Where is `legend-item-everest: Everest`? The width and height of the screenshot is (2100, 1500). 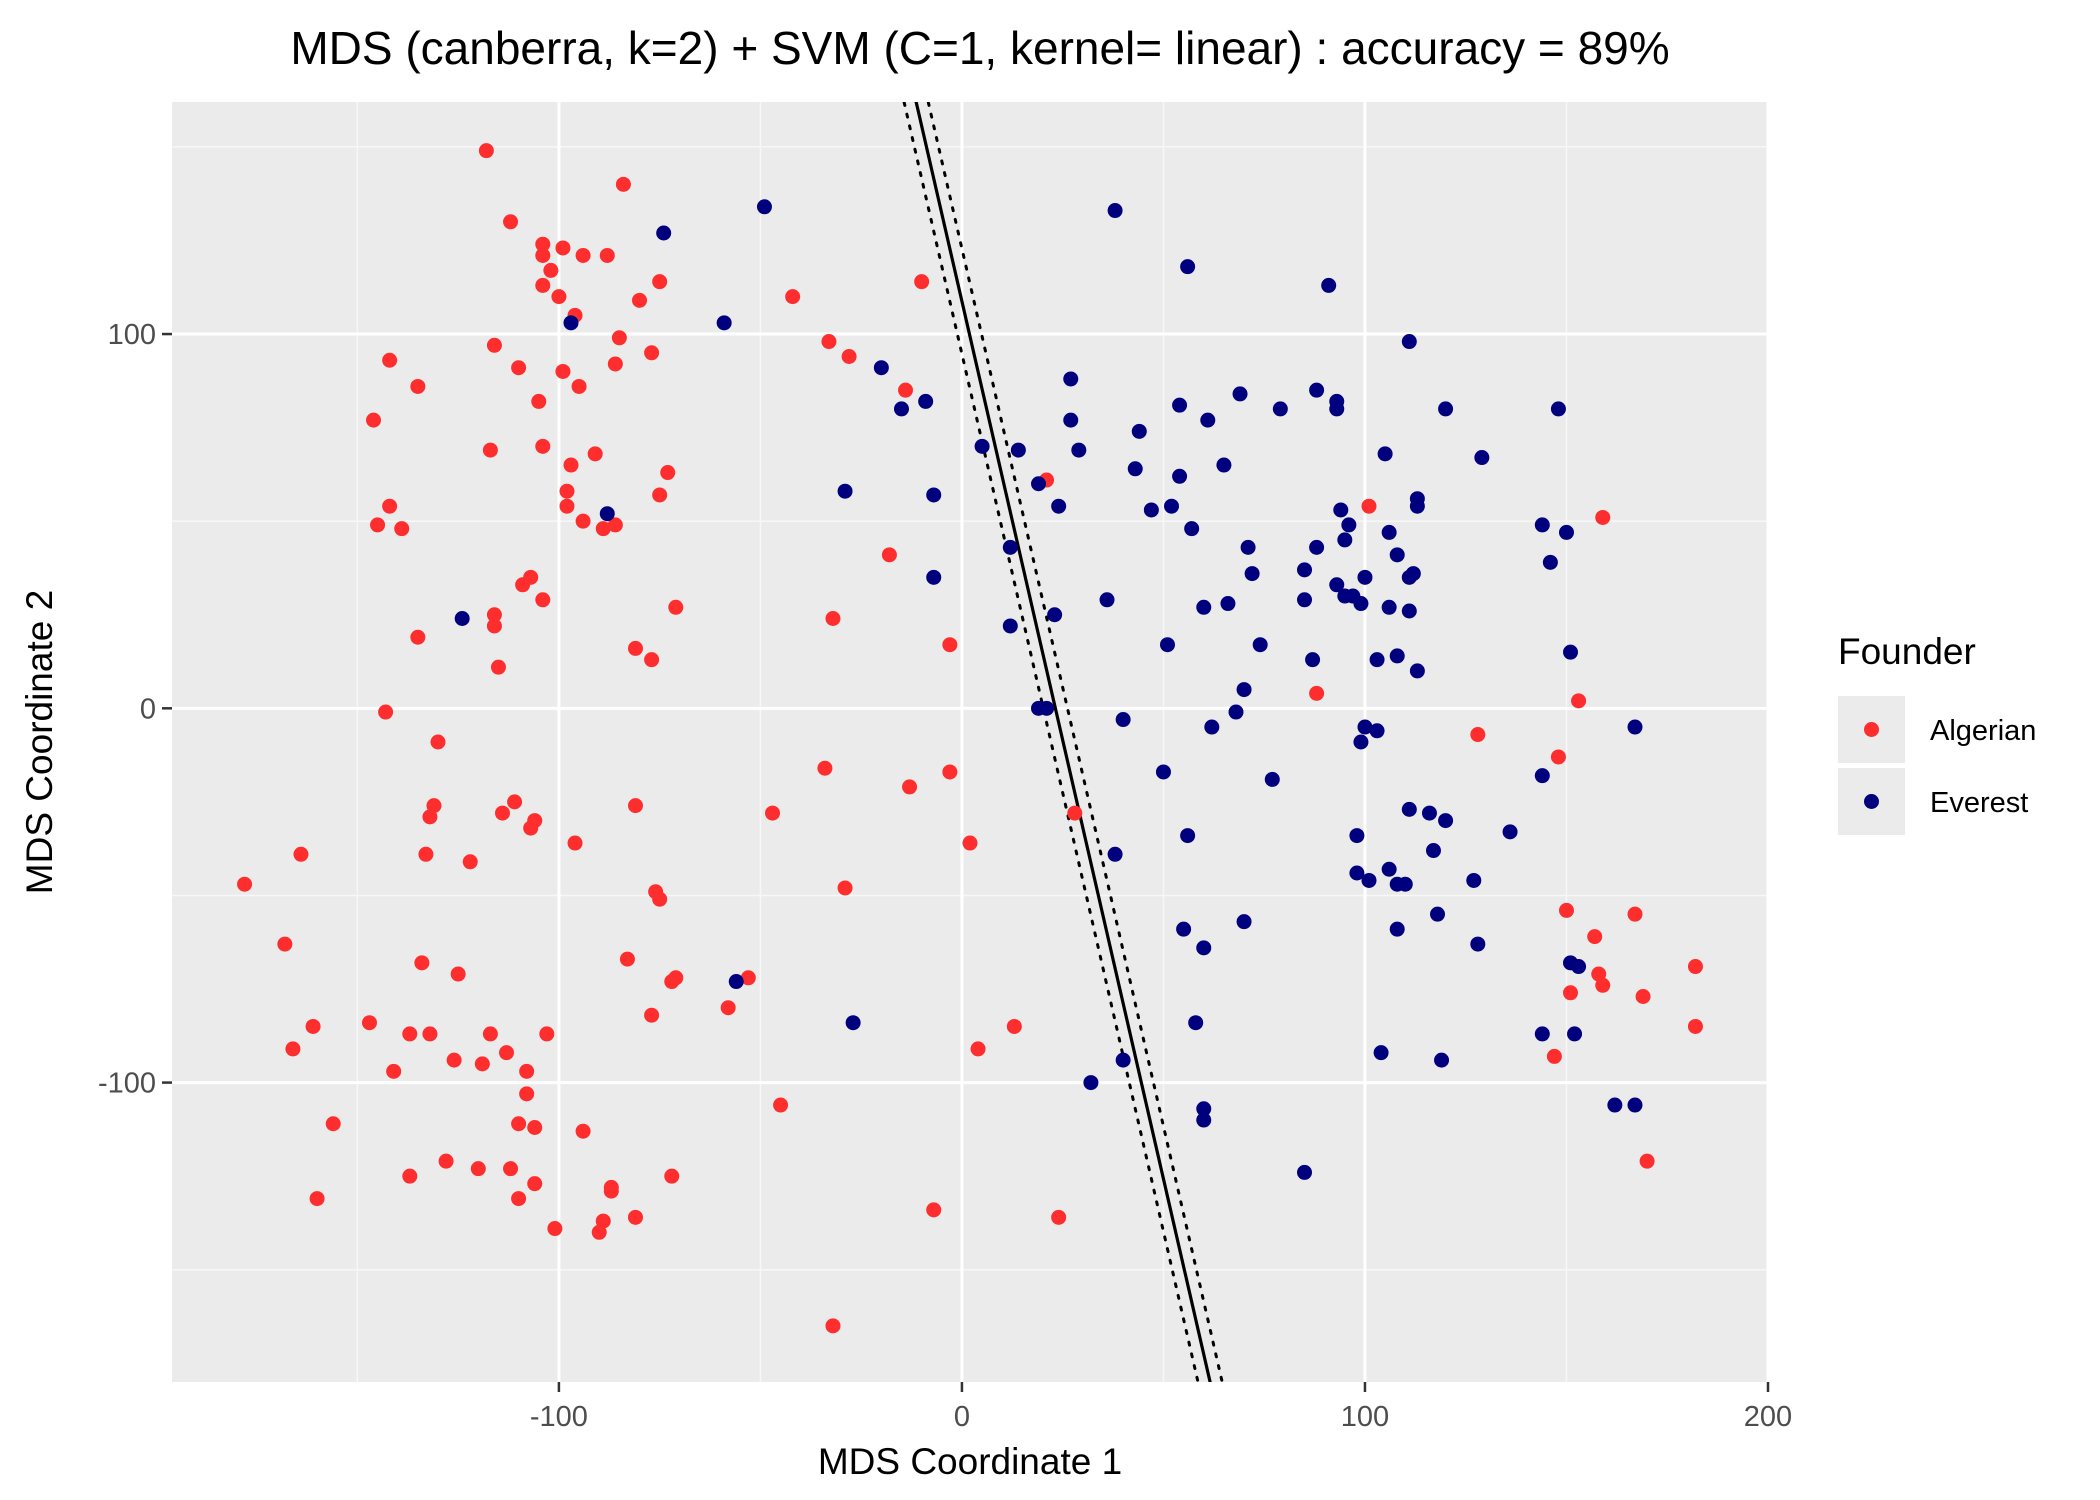 legend-item-everest: Everest is located at coordinates (1933, 801).